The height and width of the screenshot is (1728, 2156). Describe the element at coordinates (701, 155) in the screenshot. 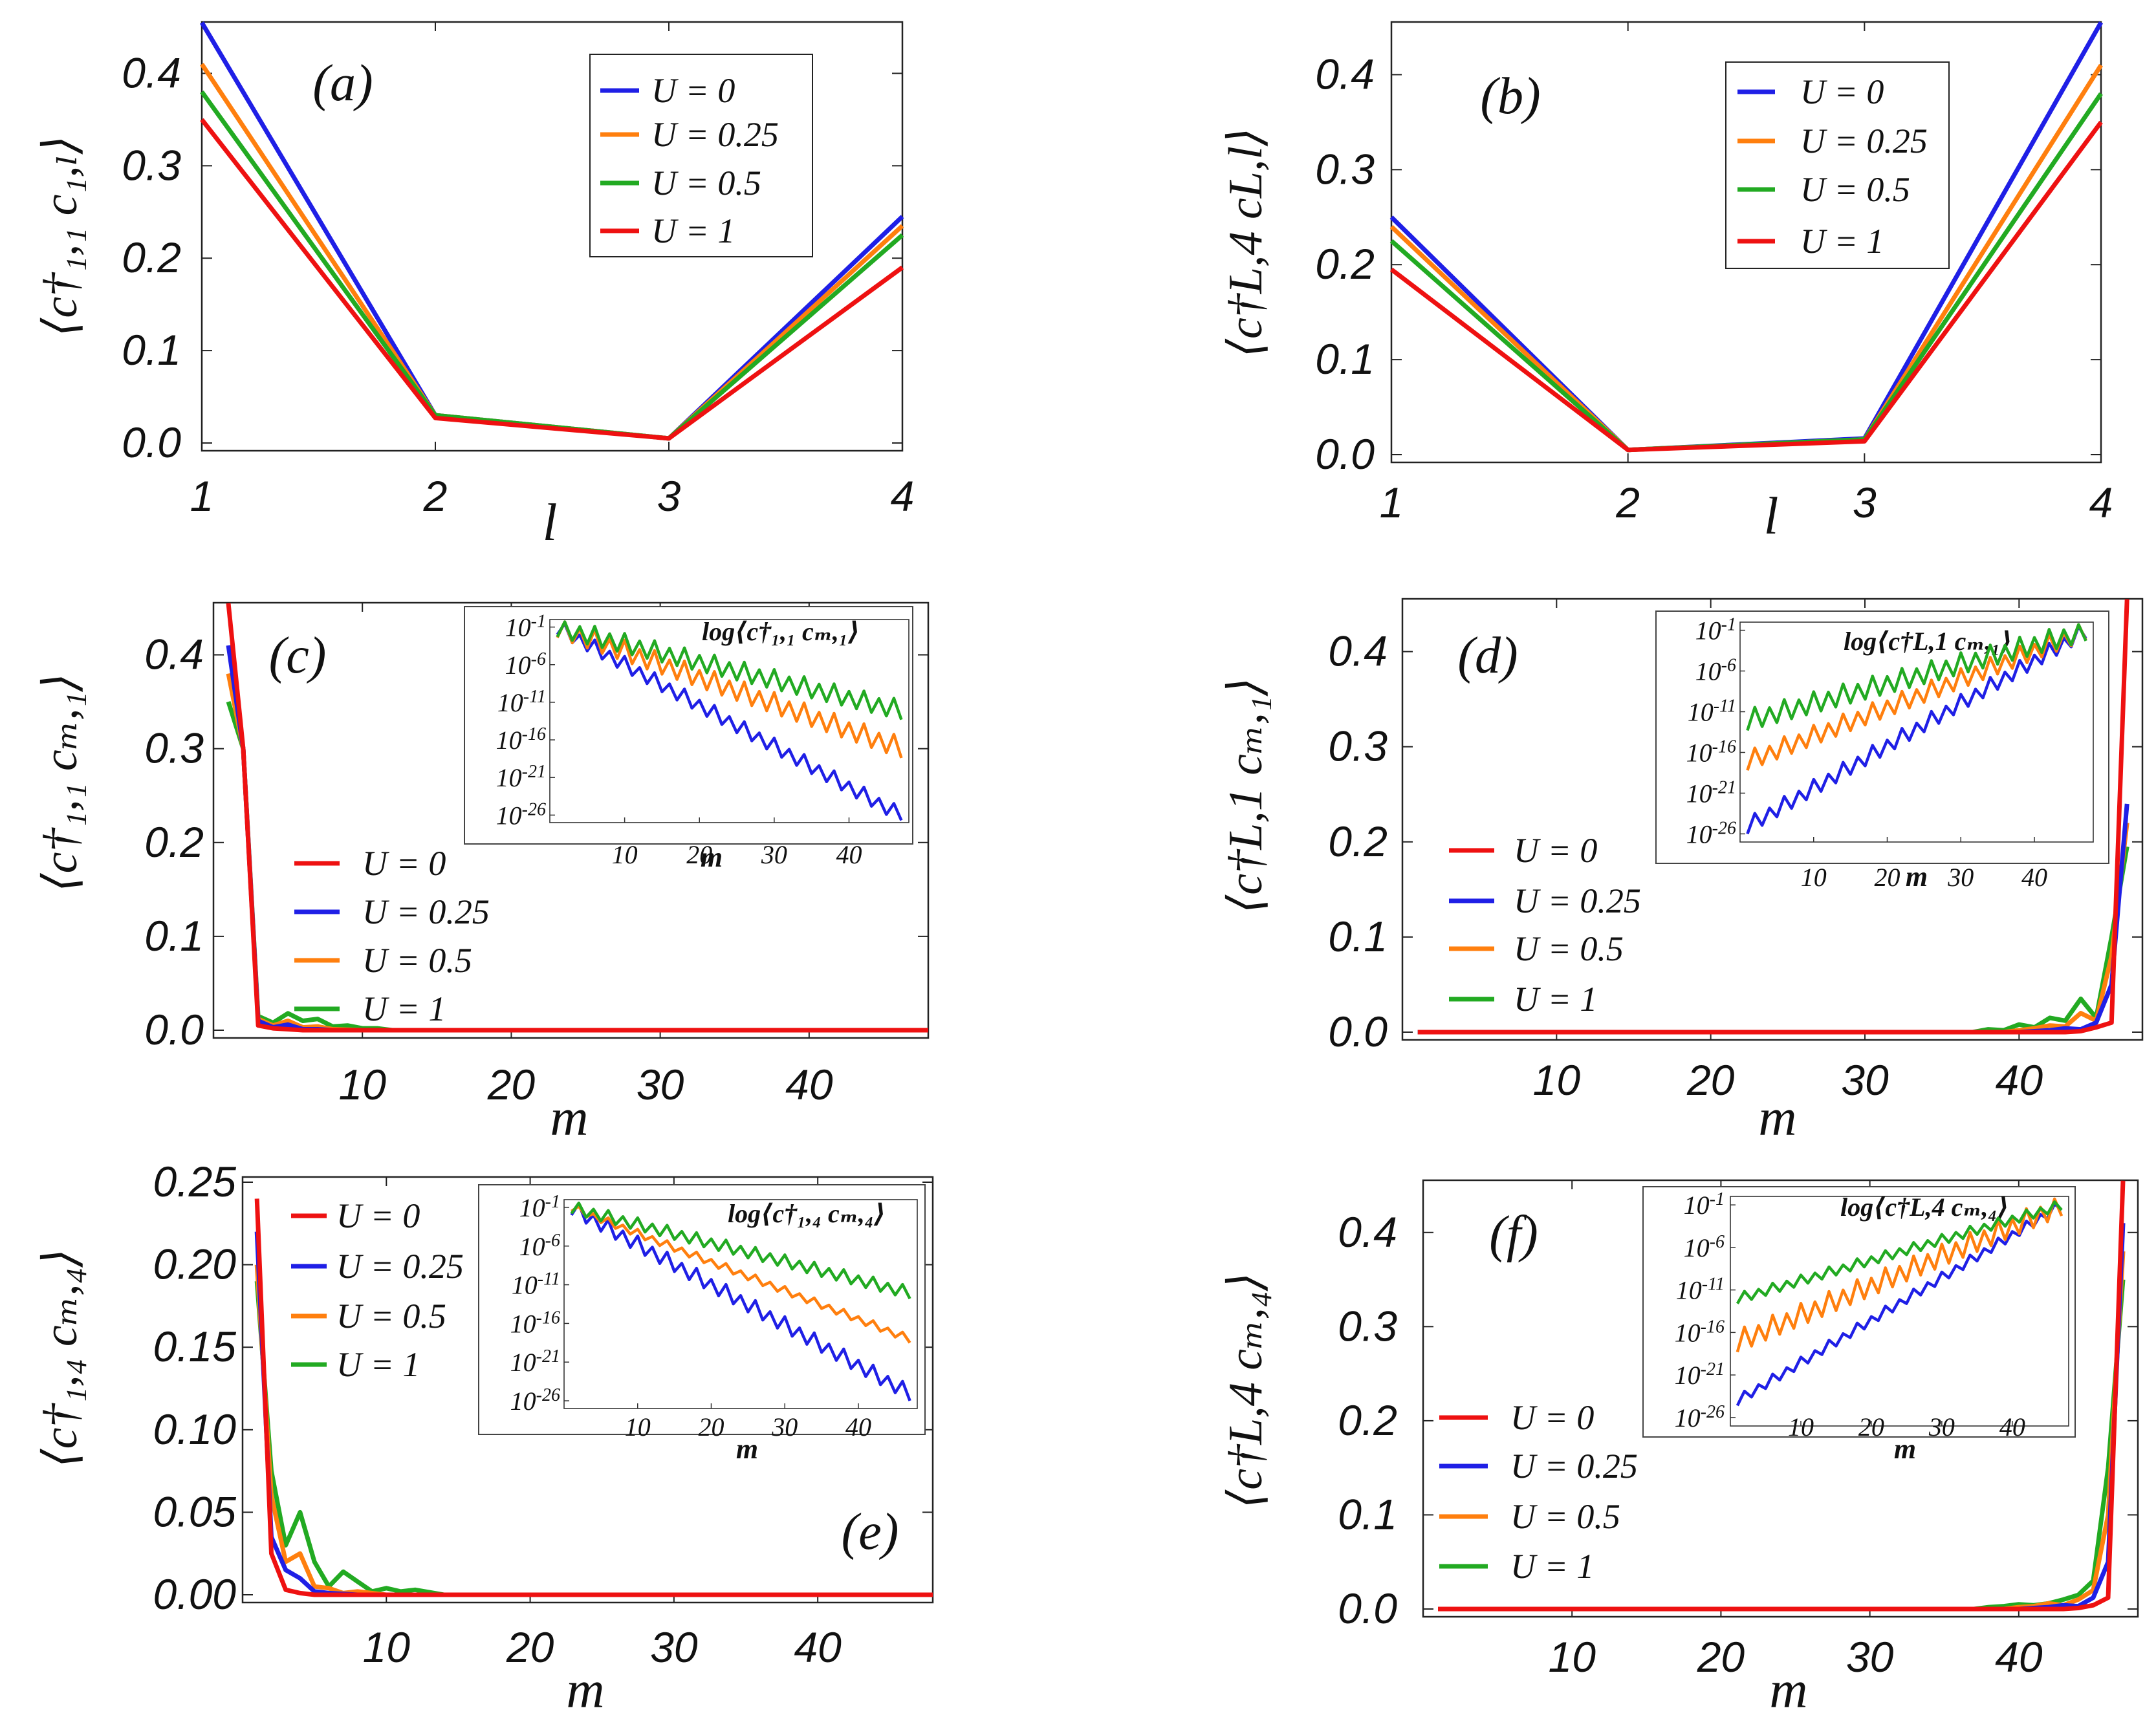

I see `legend-box` at that location.